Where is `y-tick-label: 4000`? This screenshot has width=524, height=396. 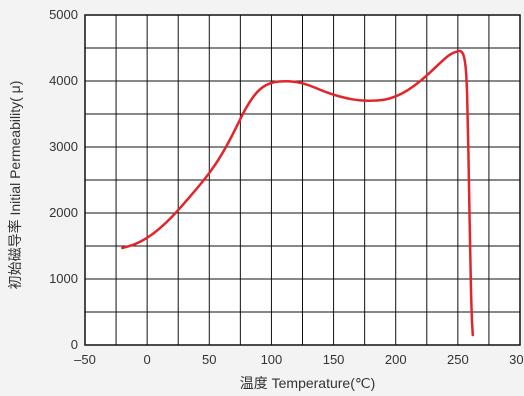 y-tick-label: 4000 is located at coordinates (63, 80).